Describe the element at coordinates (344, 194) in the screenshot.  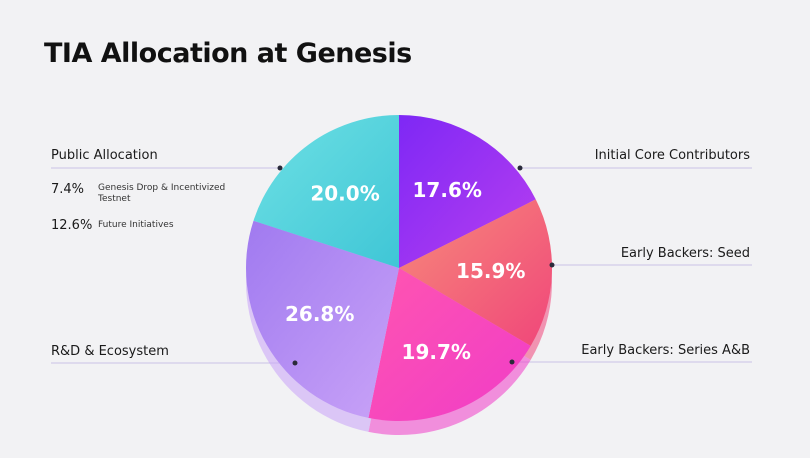
I see `value-label-public-allocation: 20.0%` at that location.